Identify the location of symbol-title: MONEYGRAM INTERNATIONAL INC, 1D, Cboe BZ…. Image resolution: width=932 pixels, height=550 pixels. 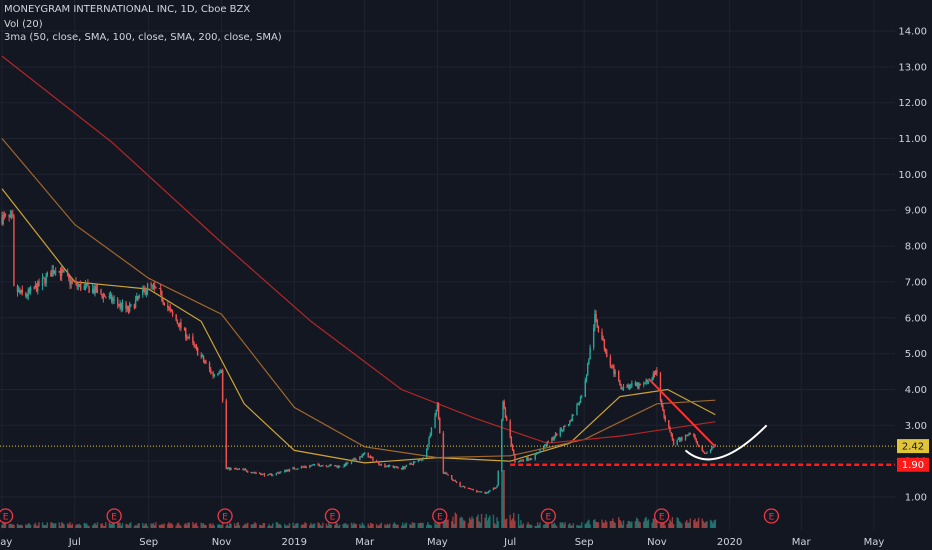
(127, 9).